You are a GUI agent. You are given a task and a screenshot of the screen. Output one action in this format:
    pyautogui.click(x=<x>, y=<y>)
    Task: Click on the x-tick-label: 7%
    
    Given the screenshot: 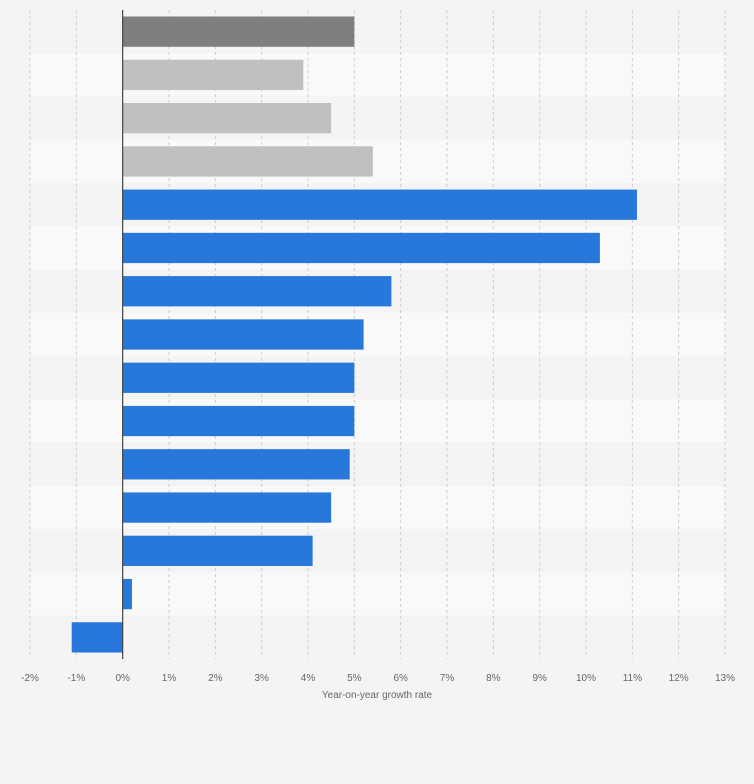 What is the action you would take?
    pyautogui.click(x=447, y=678)
    